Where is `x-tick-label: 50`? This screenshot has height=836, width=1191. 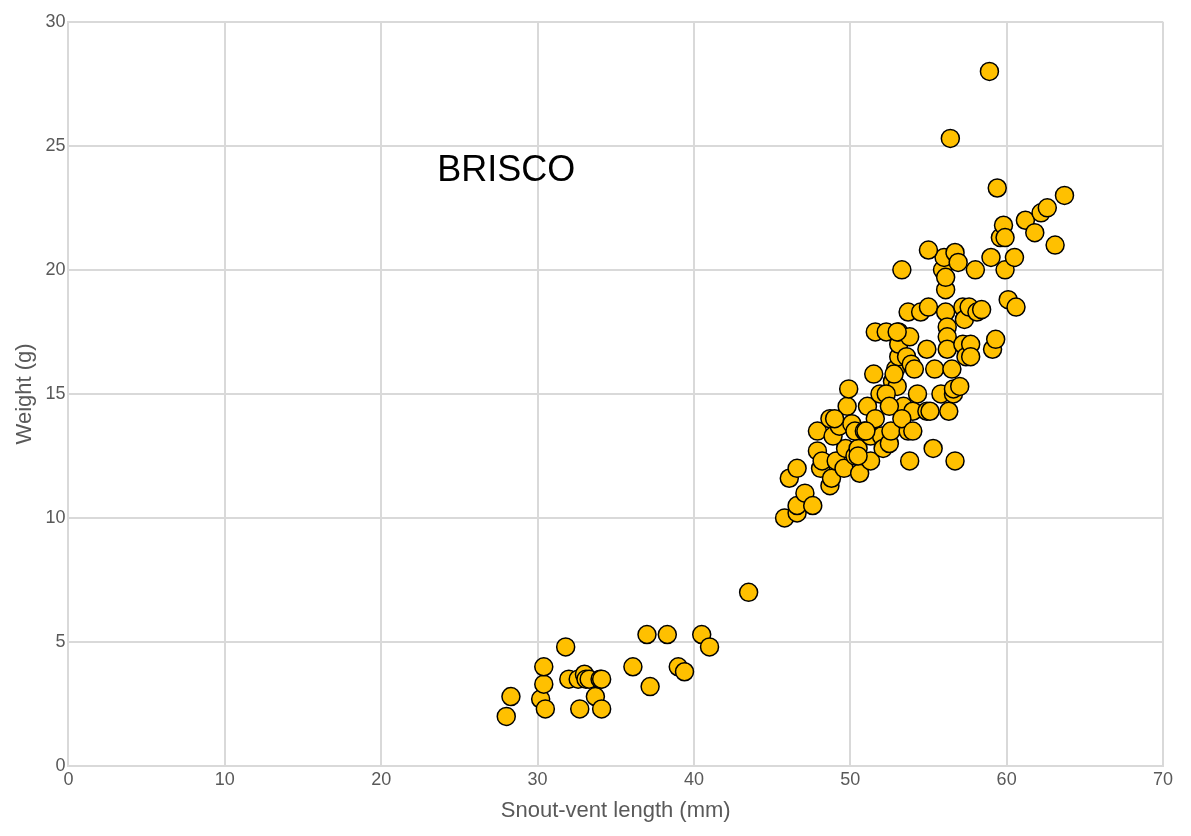
x-tick-label: 50 is located at coordinates (850, 778).